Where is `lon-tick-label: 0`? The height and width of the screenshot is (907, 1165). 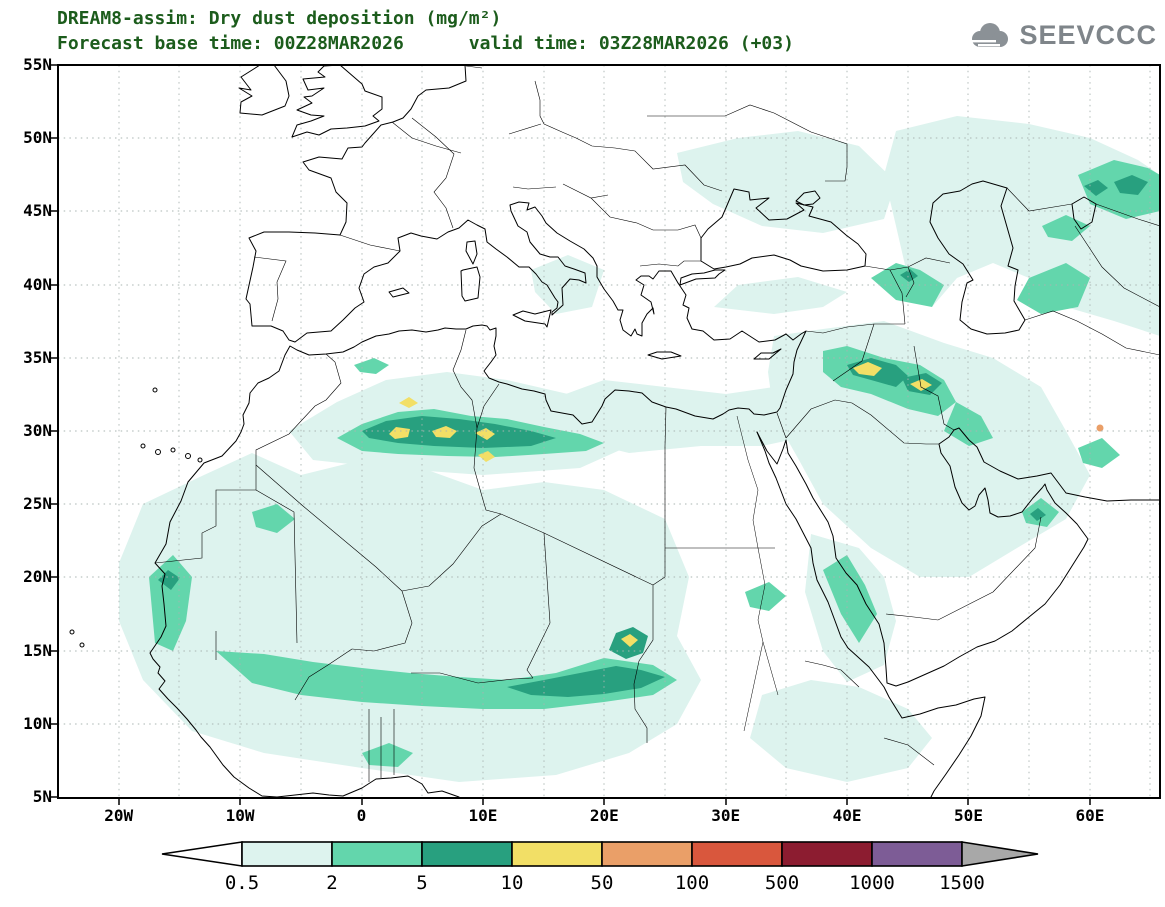 lon-tick-label: 0 is located at coordinates (361, 815).